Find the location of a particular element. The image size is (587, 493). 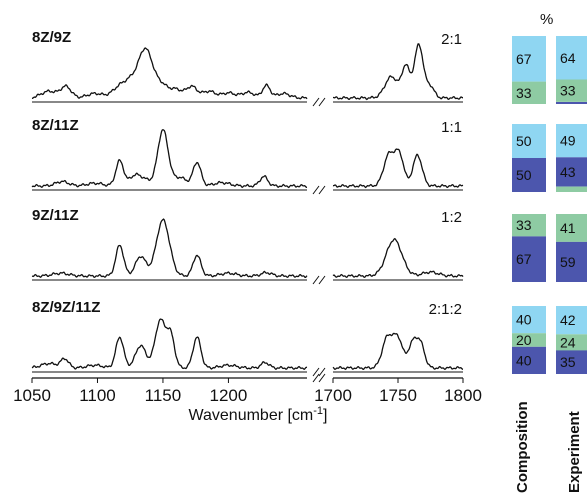

ratio-label: 1:1 is located at coordinates (451, 127).